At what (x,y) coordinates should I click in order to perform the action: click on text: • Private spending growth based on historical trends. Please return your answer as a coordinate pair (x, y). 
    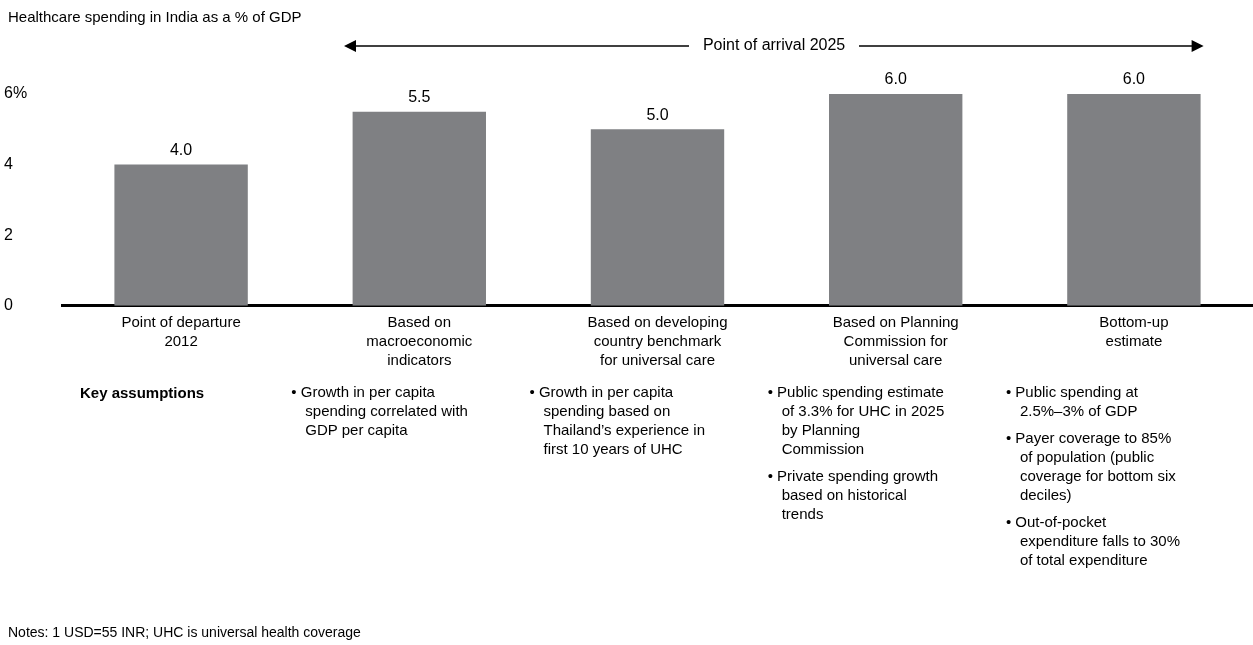
    Looking at the image, I should click on (853, 494).